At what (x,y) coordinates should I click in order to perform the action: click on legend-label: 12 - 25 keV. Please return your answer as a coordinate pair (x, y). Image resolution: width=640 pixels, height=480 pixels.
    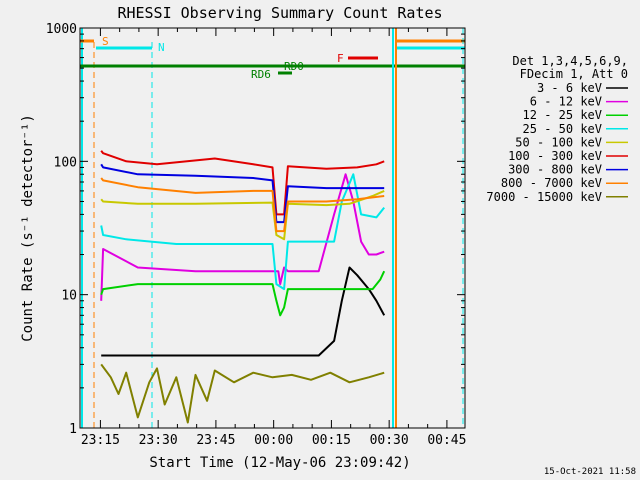
    Looking at the image, I should click on (562, 115).